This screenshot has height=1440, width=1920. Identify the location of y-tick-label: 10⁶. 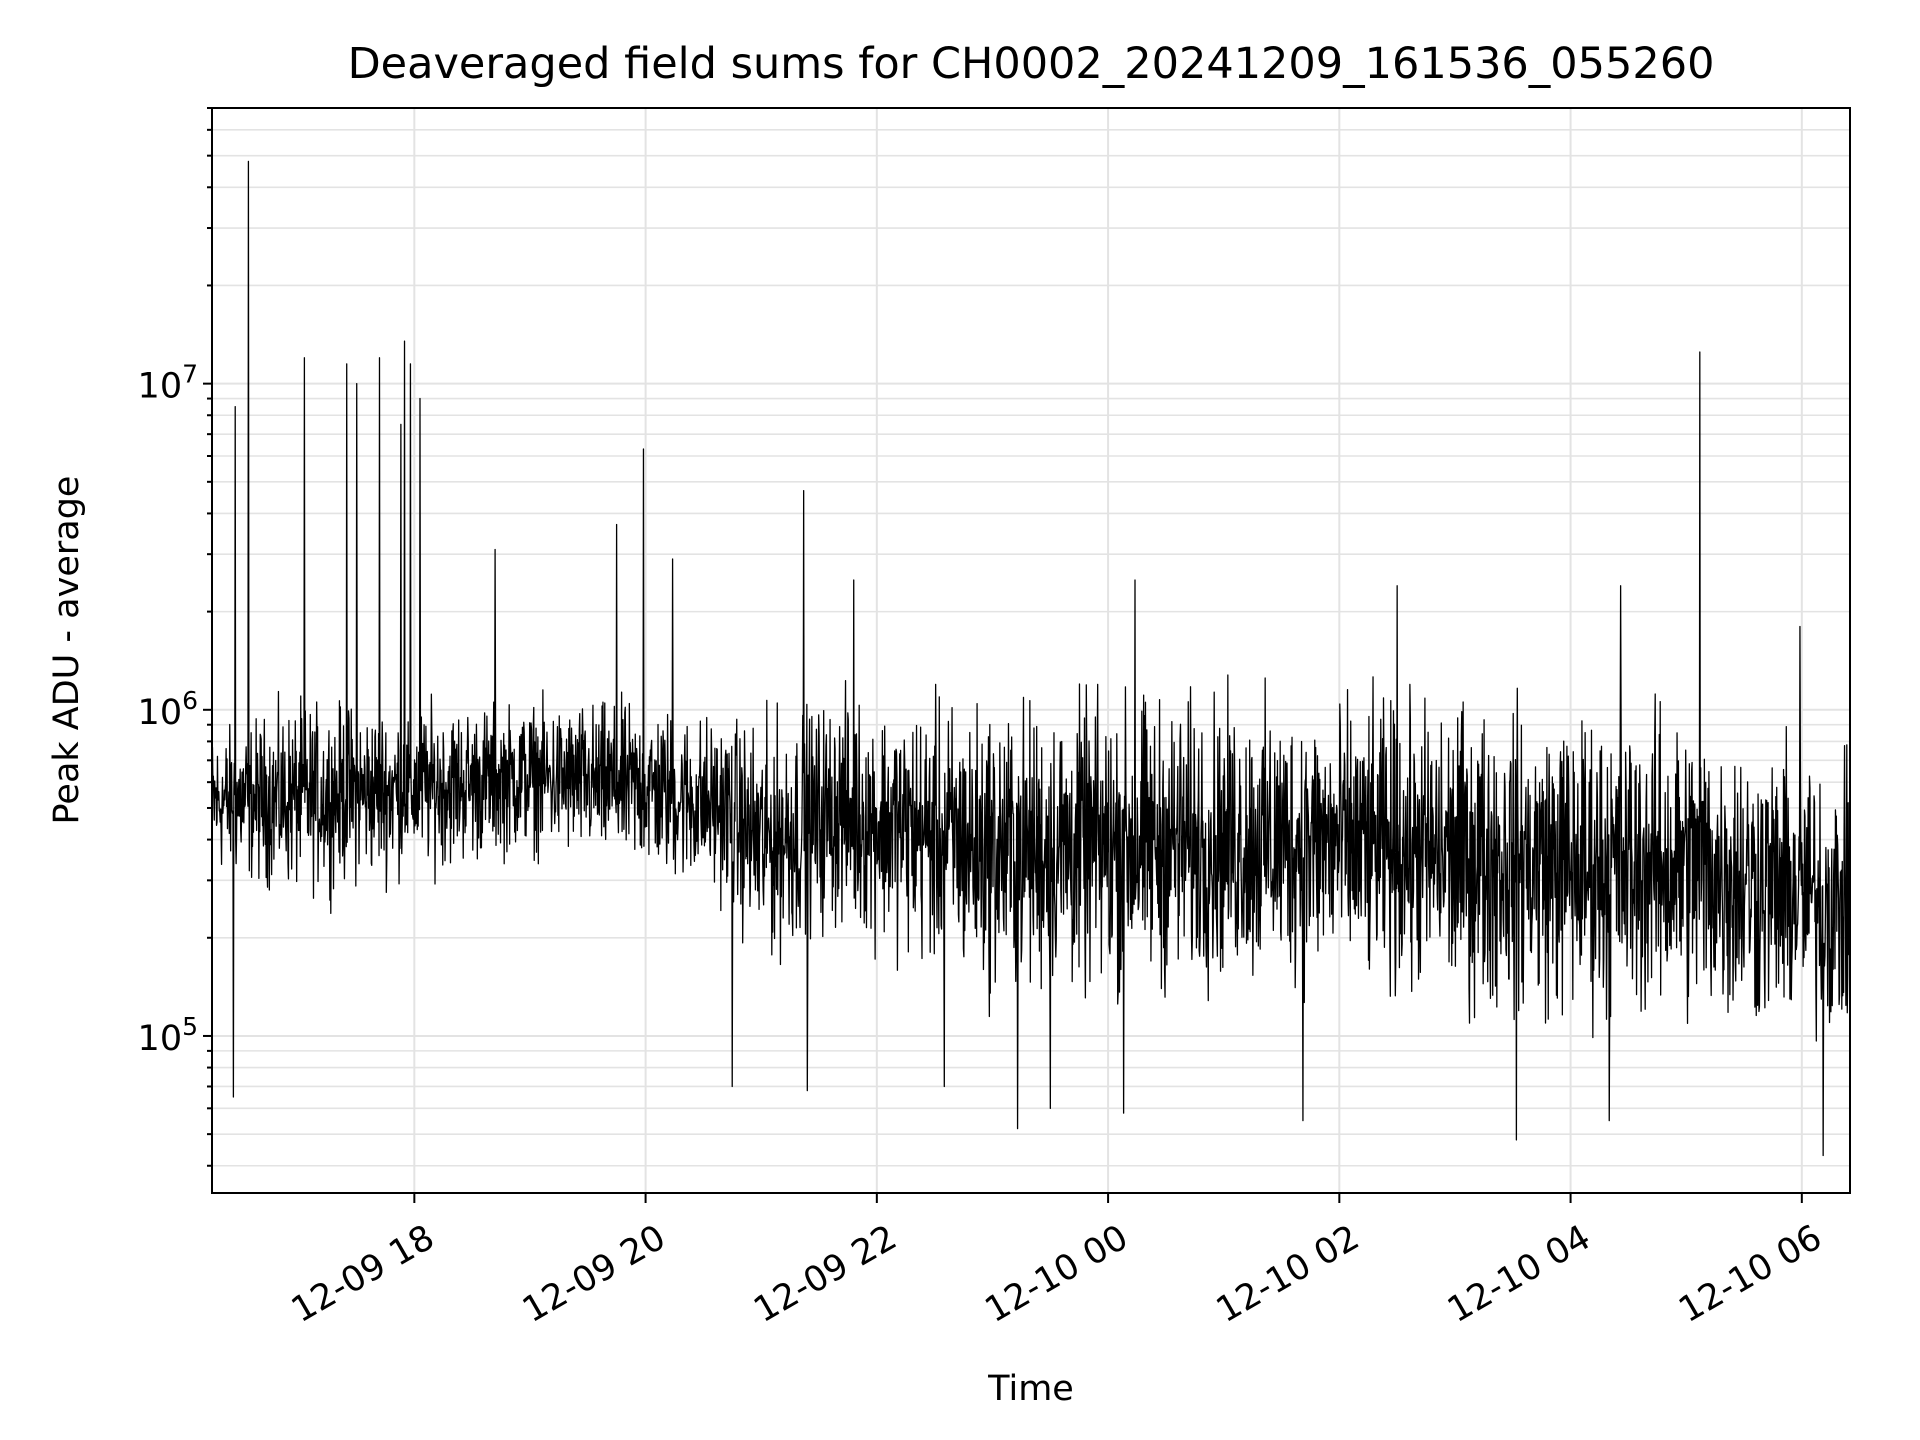
(168, 709).